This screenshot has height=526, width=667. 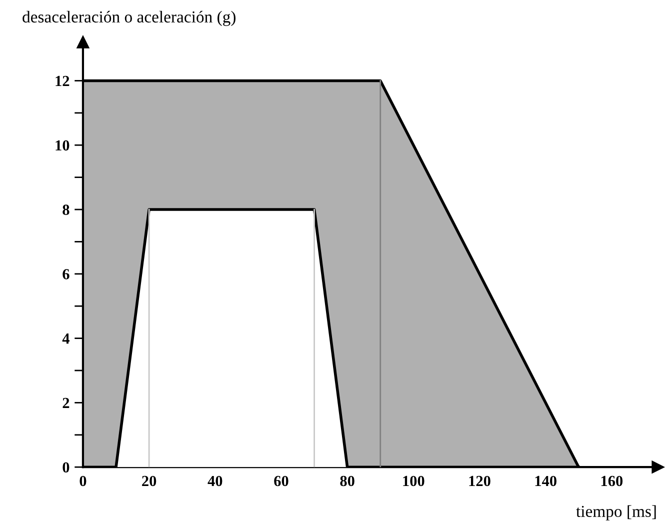 What do you see at coordinates (612, 481) in the screenshot?
I see `x-tick-label: 160` at bounding box center [612, 481].